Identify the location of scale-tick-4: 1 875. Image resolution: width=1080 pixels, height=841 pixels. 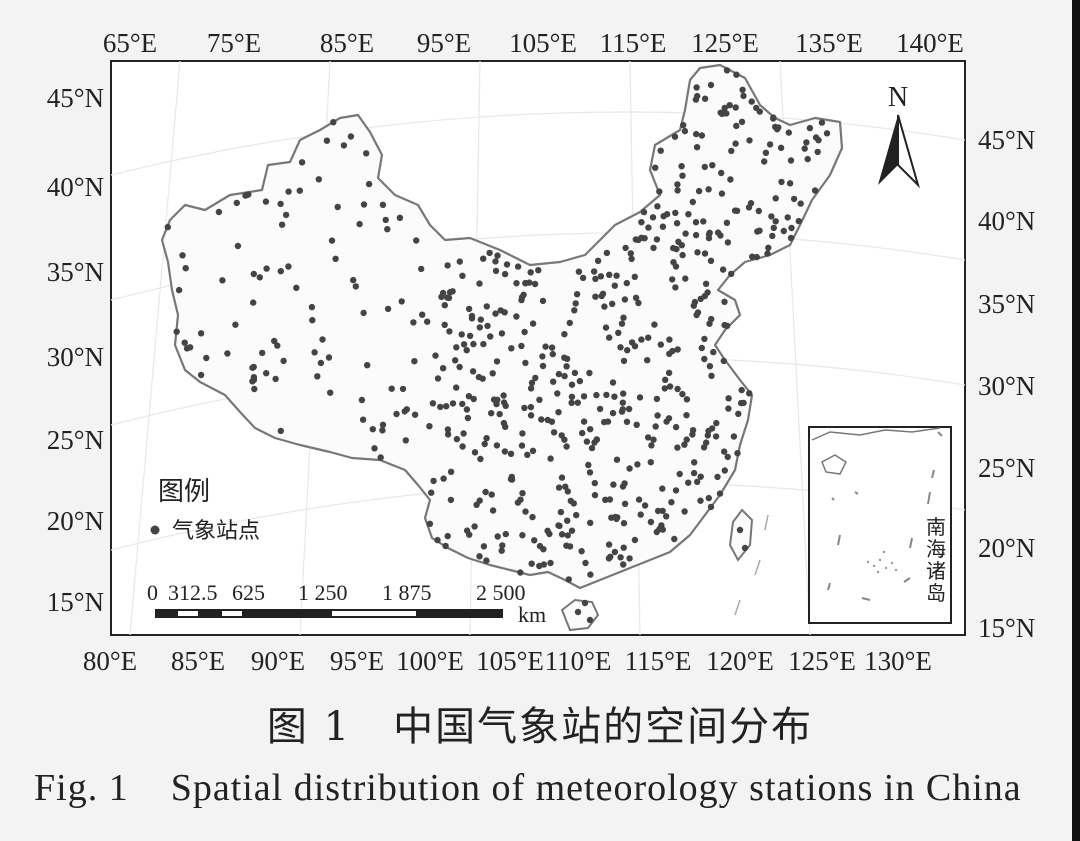
(407, 592).